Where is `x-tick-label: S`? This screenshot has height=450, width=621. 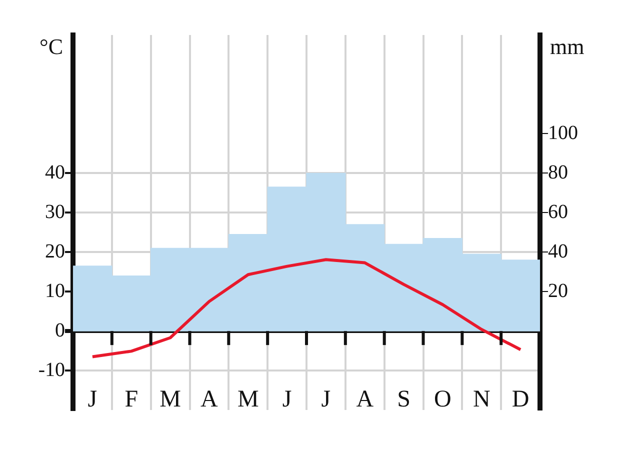
x-tick-label: S is located at coordinates (403, 399).